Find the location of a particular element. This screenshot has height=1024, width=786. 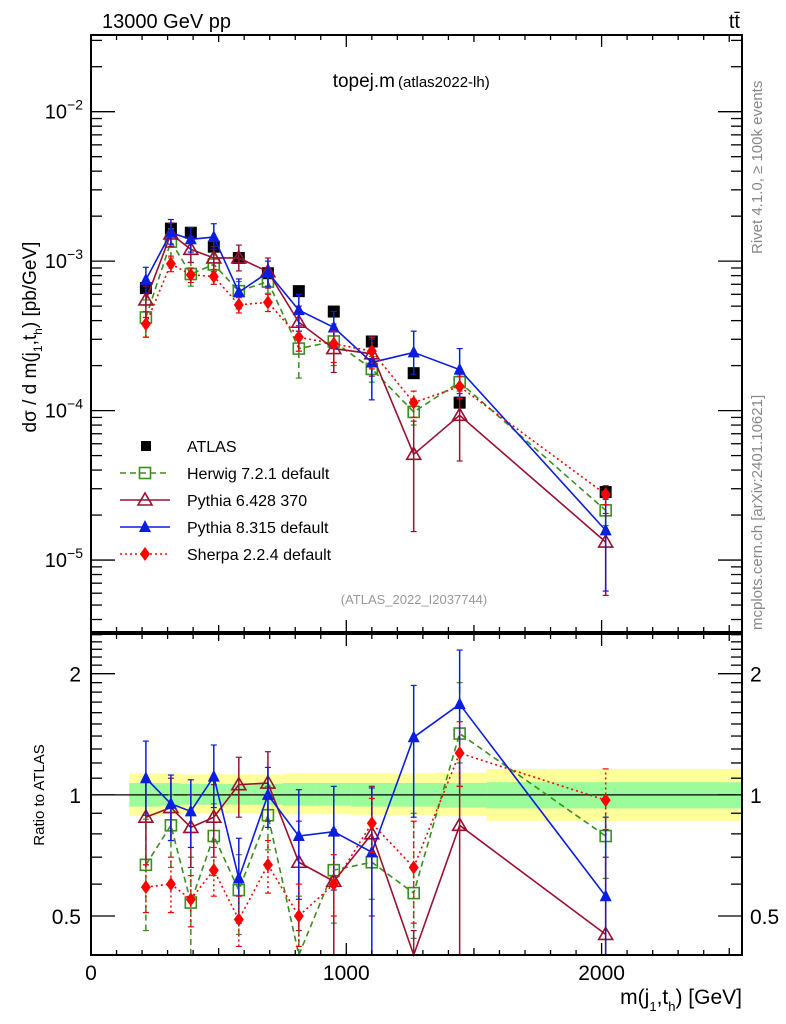

ratio-y-tick-label-left: 0.5 is located at coordinates (66, 917).